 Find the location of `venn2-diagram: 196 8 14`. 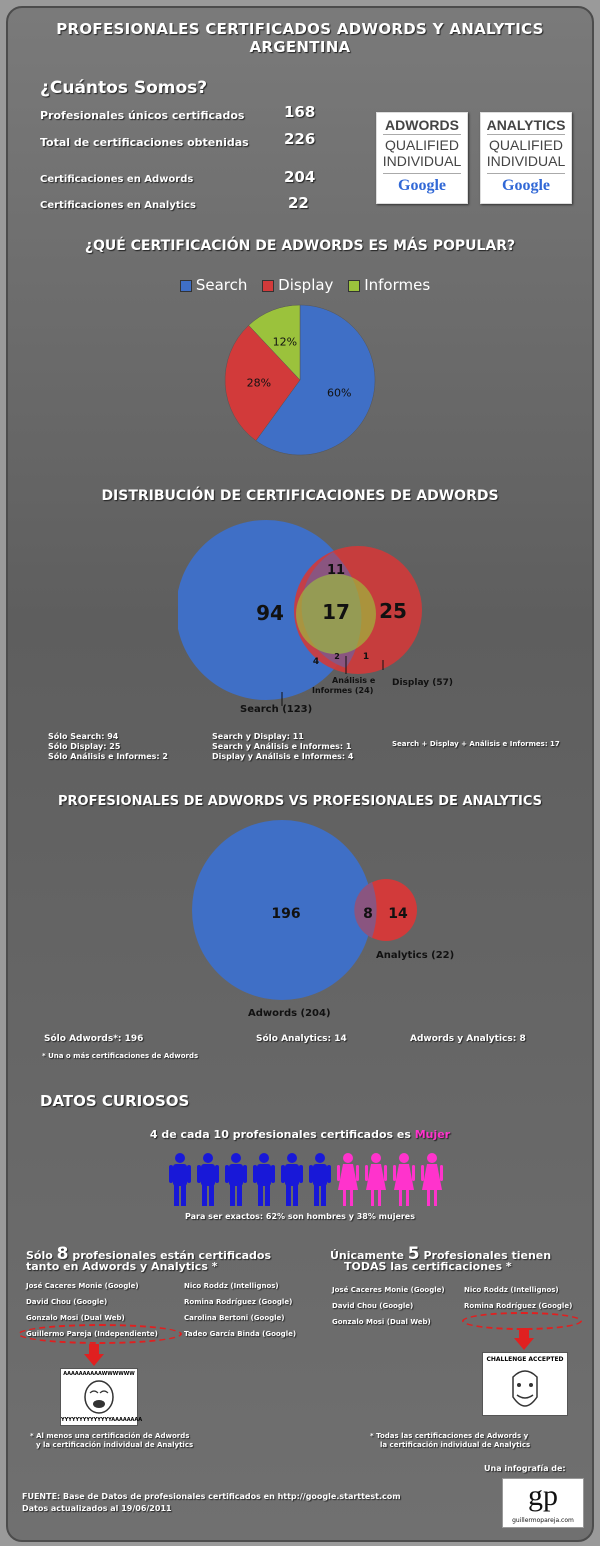

venn2-diagram: 196 8 14 is located at coordinates (304, 910).